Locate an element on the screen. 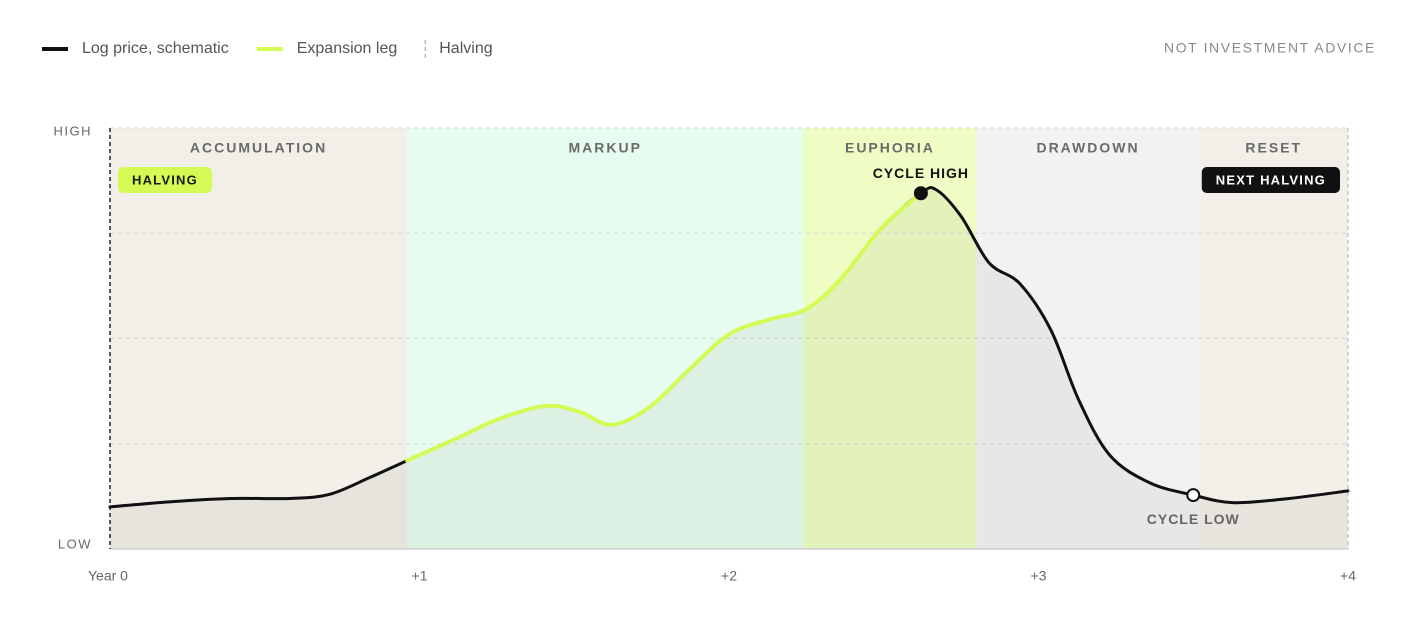 The height and width of the screenshot is (644, 1412). halving-label: HALVING is located at coordinates (165, 179).